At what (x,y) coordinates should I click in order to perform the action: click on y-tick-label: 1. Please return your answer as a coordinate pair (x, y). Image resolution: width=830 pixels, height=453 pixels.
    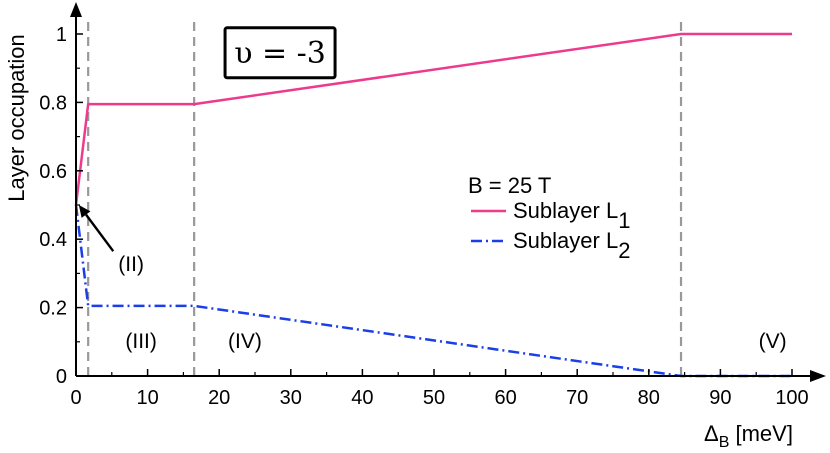
    Looking at the image, I should click on (61, 35).